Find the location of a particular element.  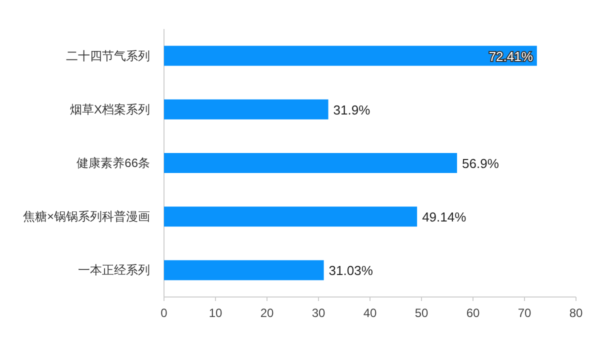

x-tick-label: 30 is located at coordinates (319, 313).